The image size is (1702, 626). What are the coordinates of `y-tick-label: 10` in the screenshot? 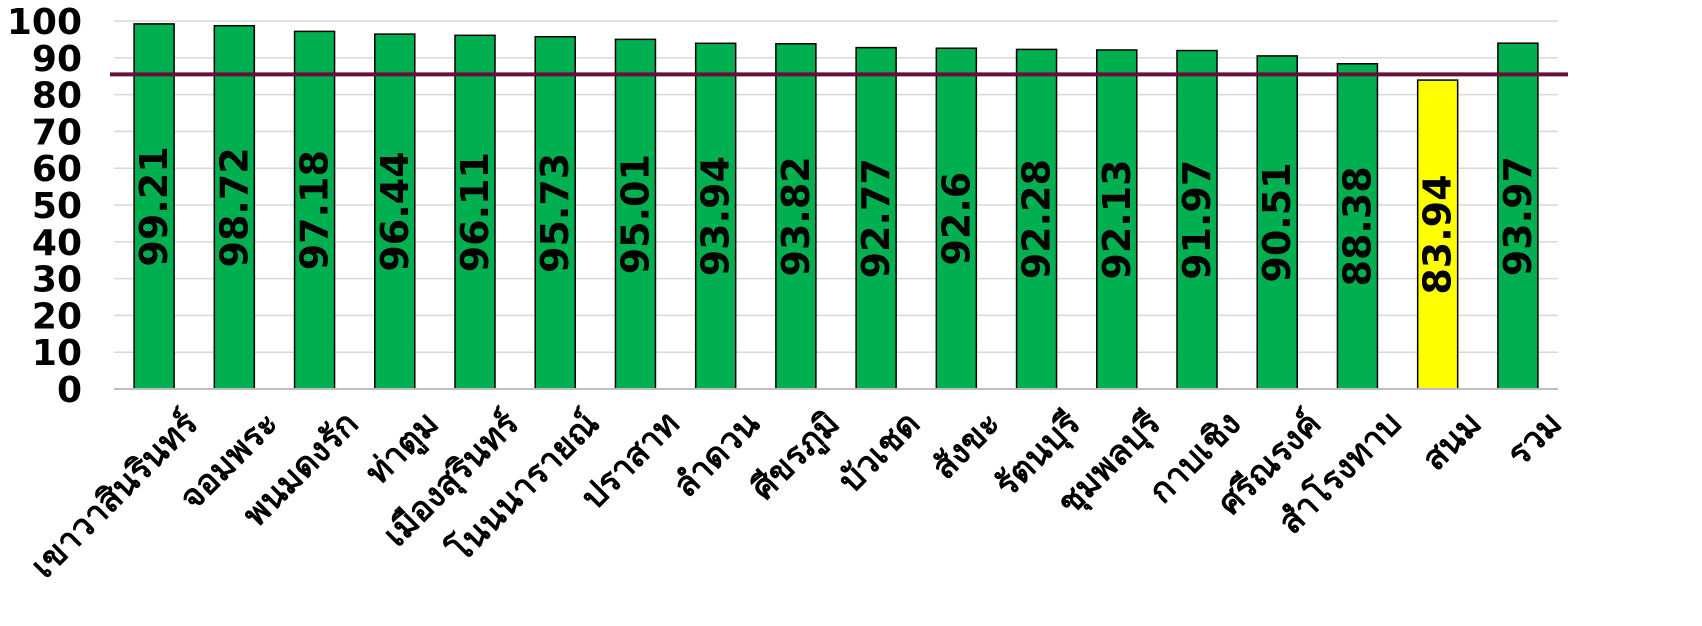 It's located at (57, 353).